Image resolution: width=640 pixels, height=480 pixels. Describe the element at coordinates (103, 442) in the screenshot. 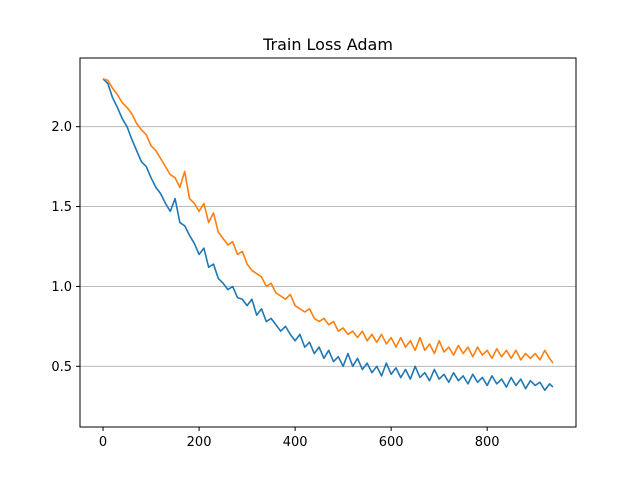

I see `x-tick-label: 0` at that location.